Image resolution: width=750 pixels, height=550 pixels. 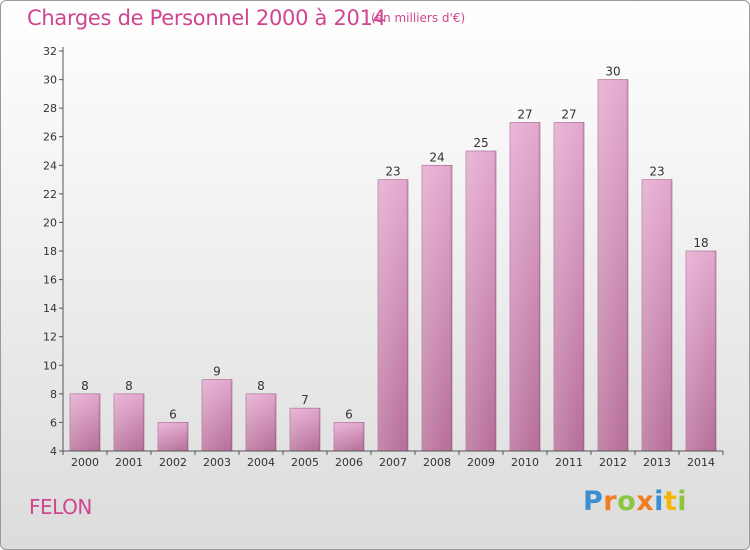 What do you see at coordinates (481, 462) in the screenshot?
I see `x-tick-label-2009: 2009` at bounding box center [481, 462].